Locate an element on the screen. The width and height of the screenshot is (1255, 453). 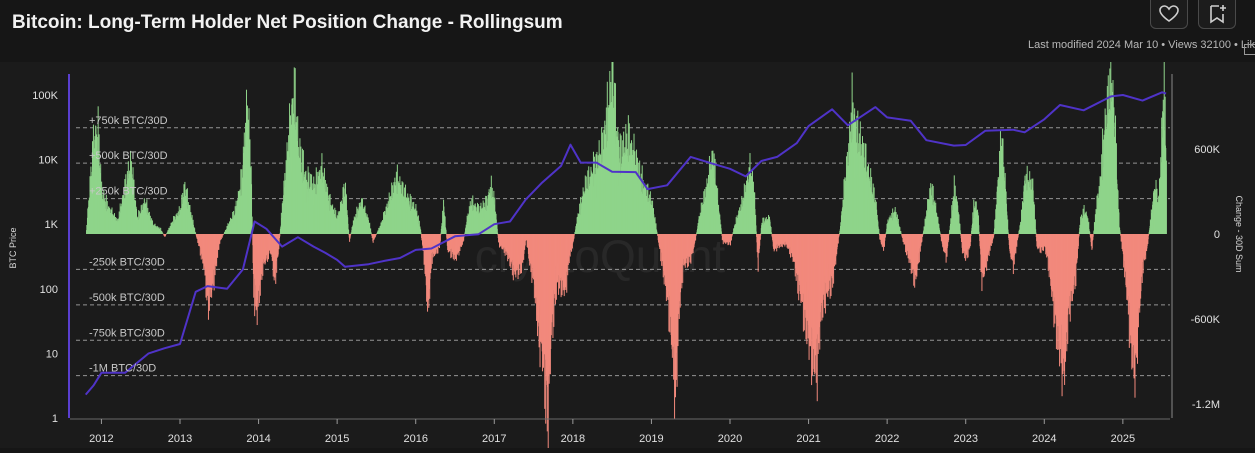
left-axis-tick-label: 100 is located at coordinates (49, 290).